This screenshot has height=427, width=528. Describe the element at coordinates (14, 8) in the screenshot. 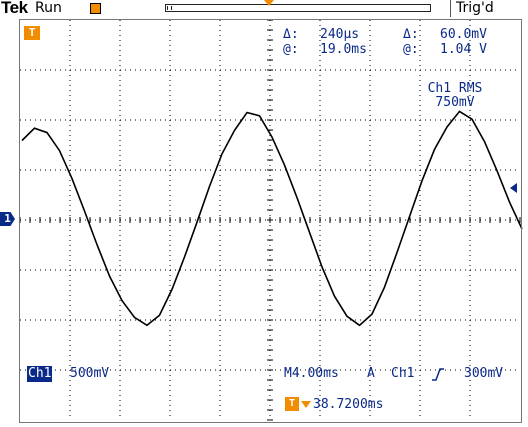

I see `brand-logo: Tek` at that location.